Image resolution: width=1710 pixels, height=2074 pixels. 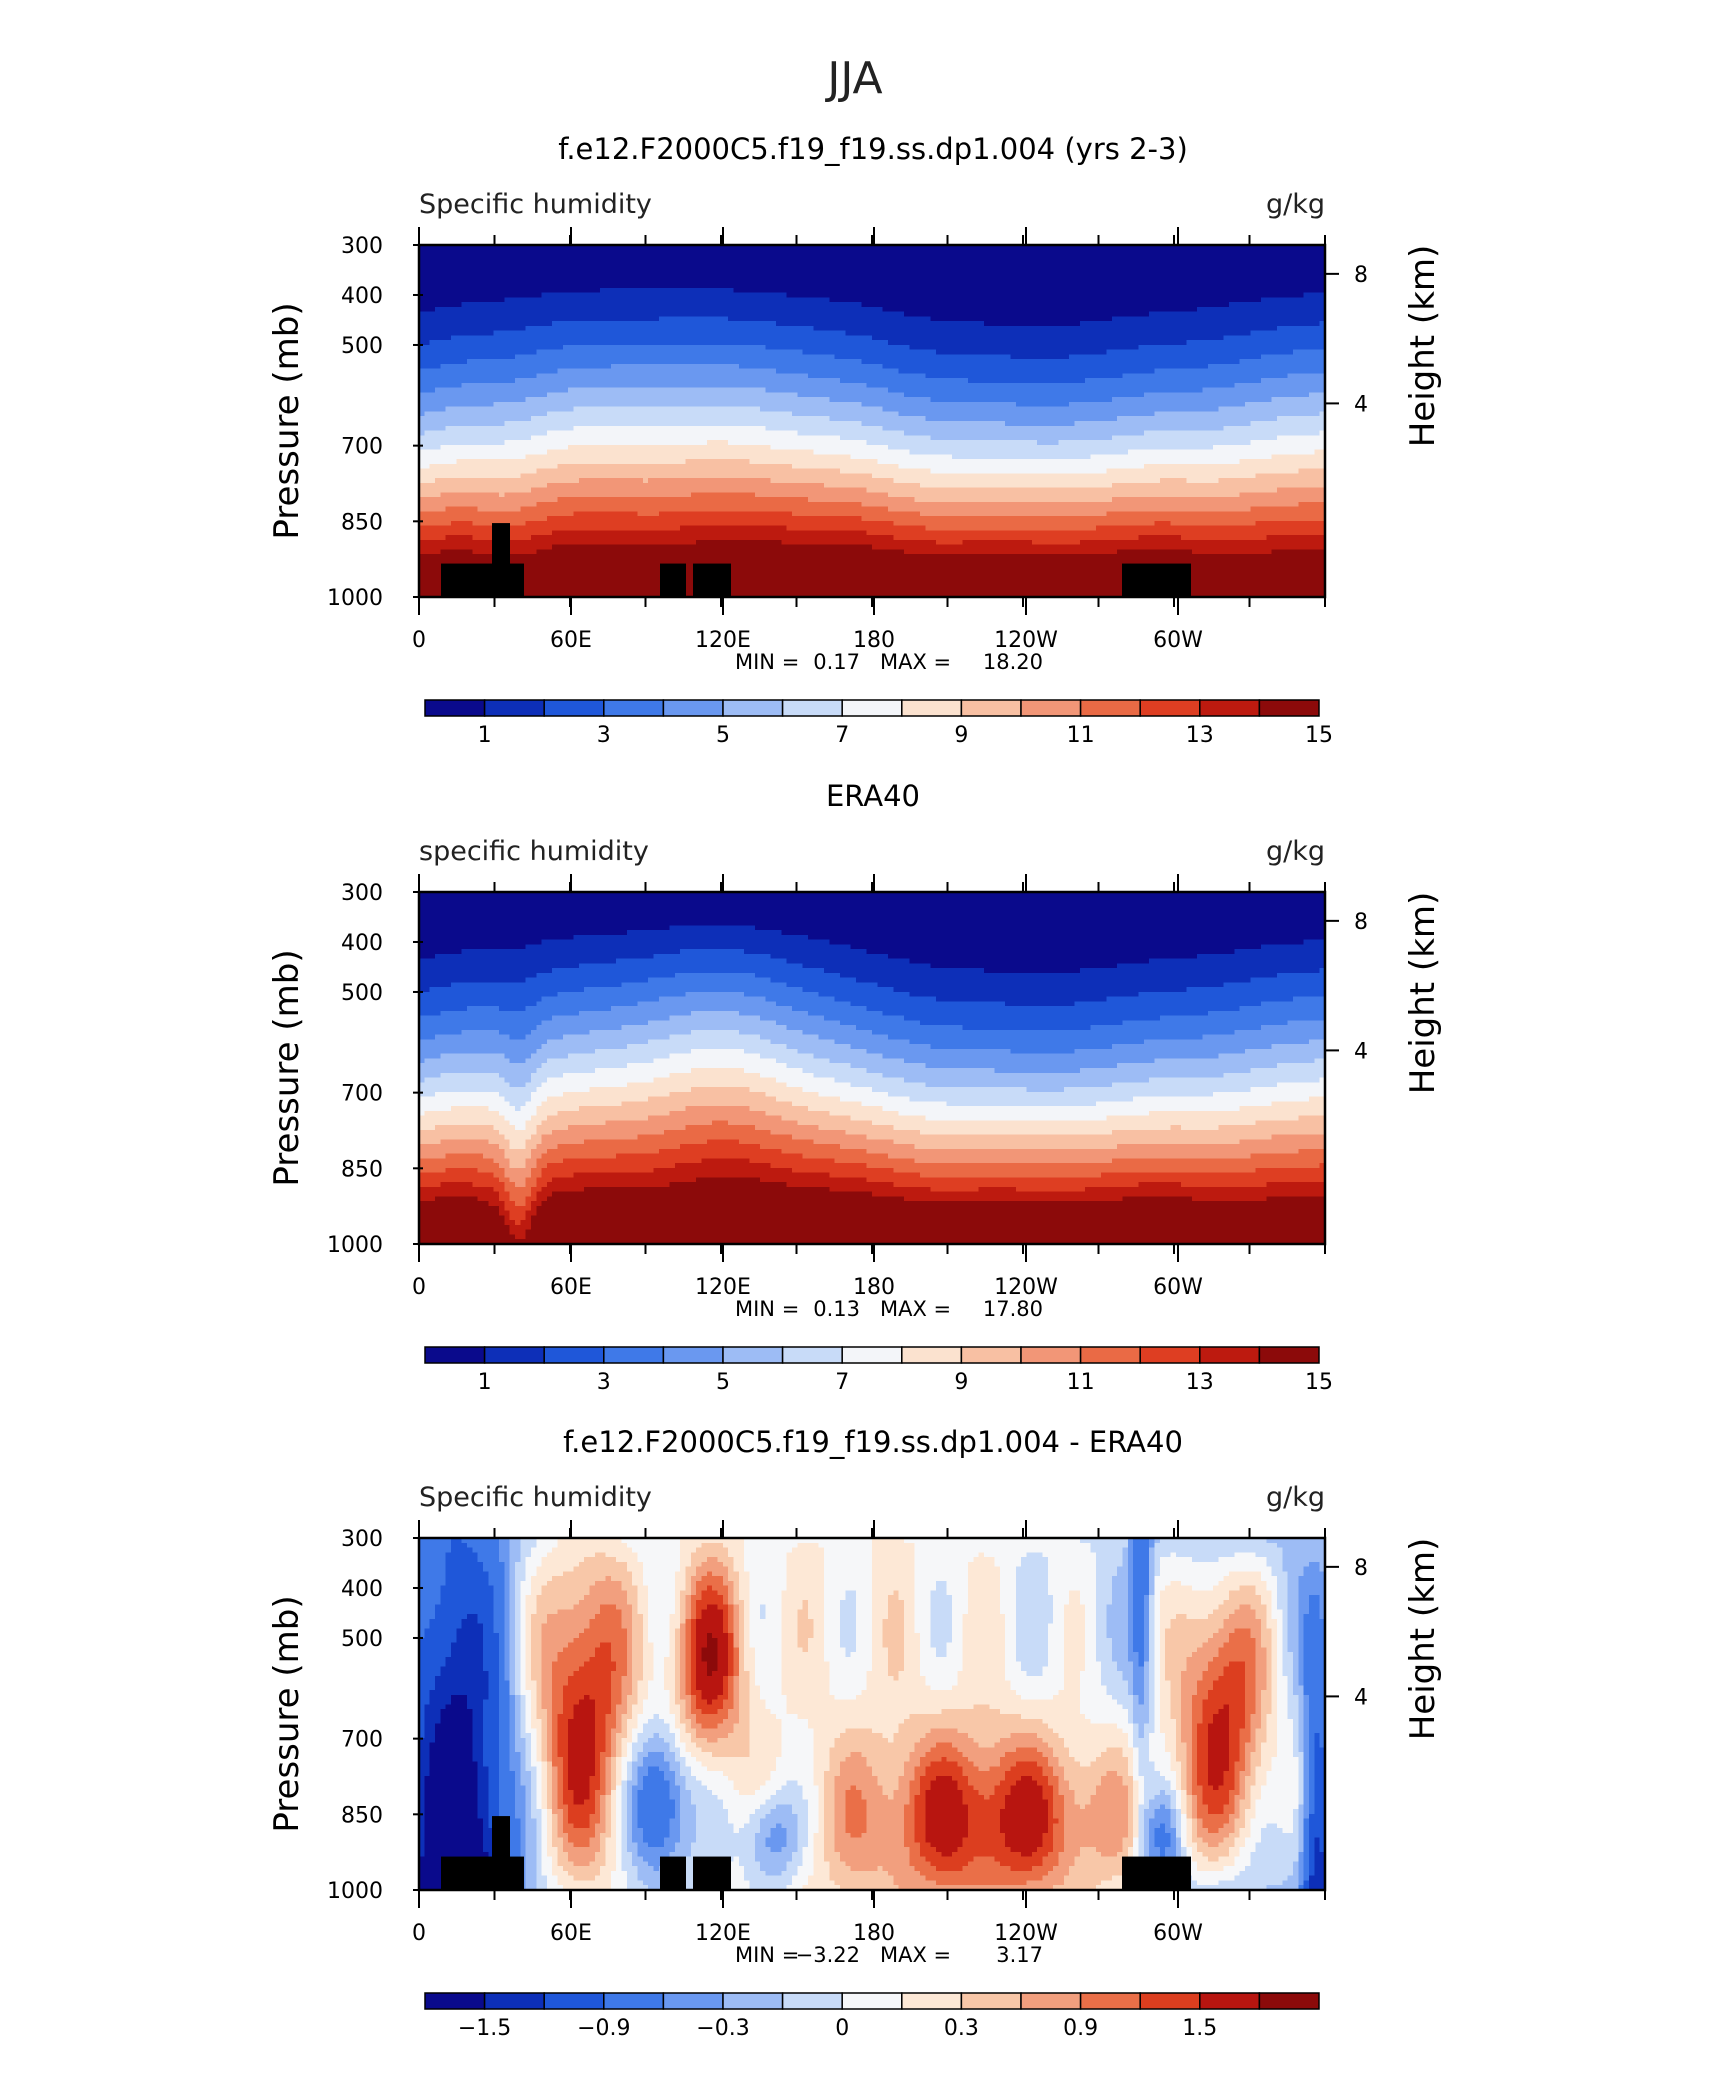 What do you see at coordinates (1013, 662) in the screenshot?
I see `max-value: 18.20` at bounding box center [1013, 662].